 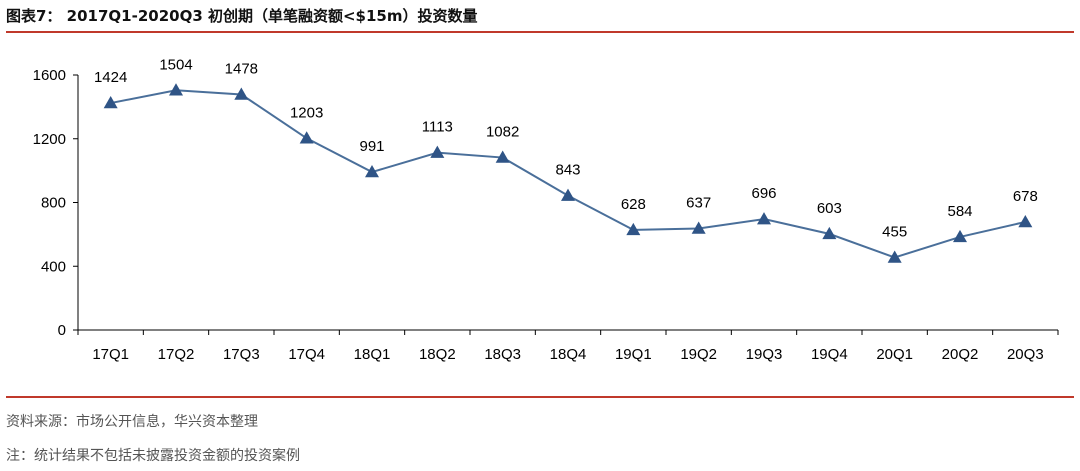 I want to click on x-tick-label: 17Q4, so click(x=306, y=354).